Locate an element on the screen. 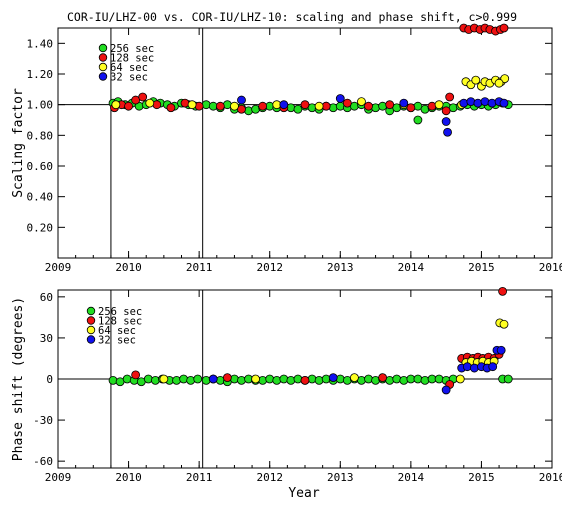 The image size is (562, 506). x-tick-label: 2013 is located at coordinates (340, 267).